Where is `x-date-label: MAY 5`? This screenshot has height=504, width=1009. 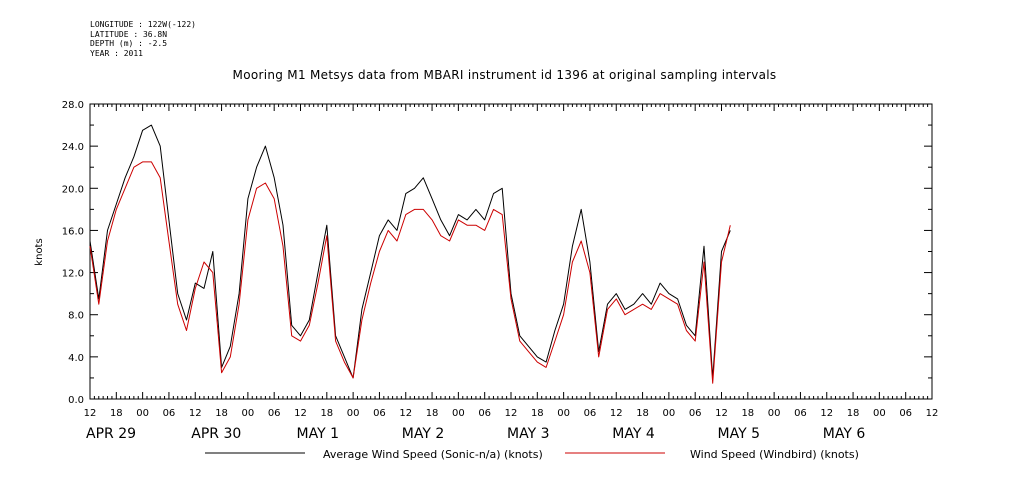 x-date-label: MAY 5 is located at coordinates (739, 434).